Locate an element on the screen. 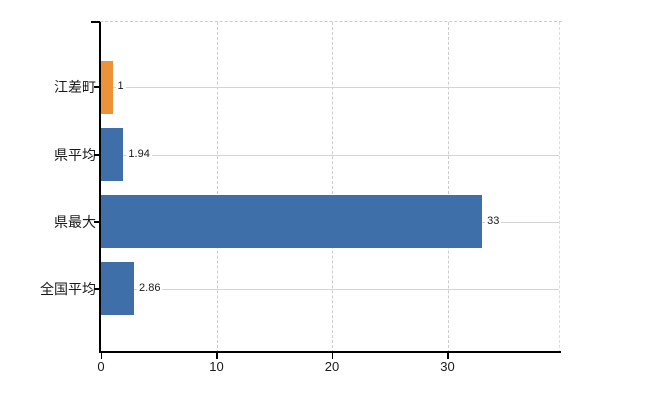  x-tick-label: 0 is located at coordinates (101, 366).